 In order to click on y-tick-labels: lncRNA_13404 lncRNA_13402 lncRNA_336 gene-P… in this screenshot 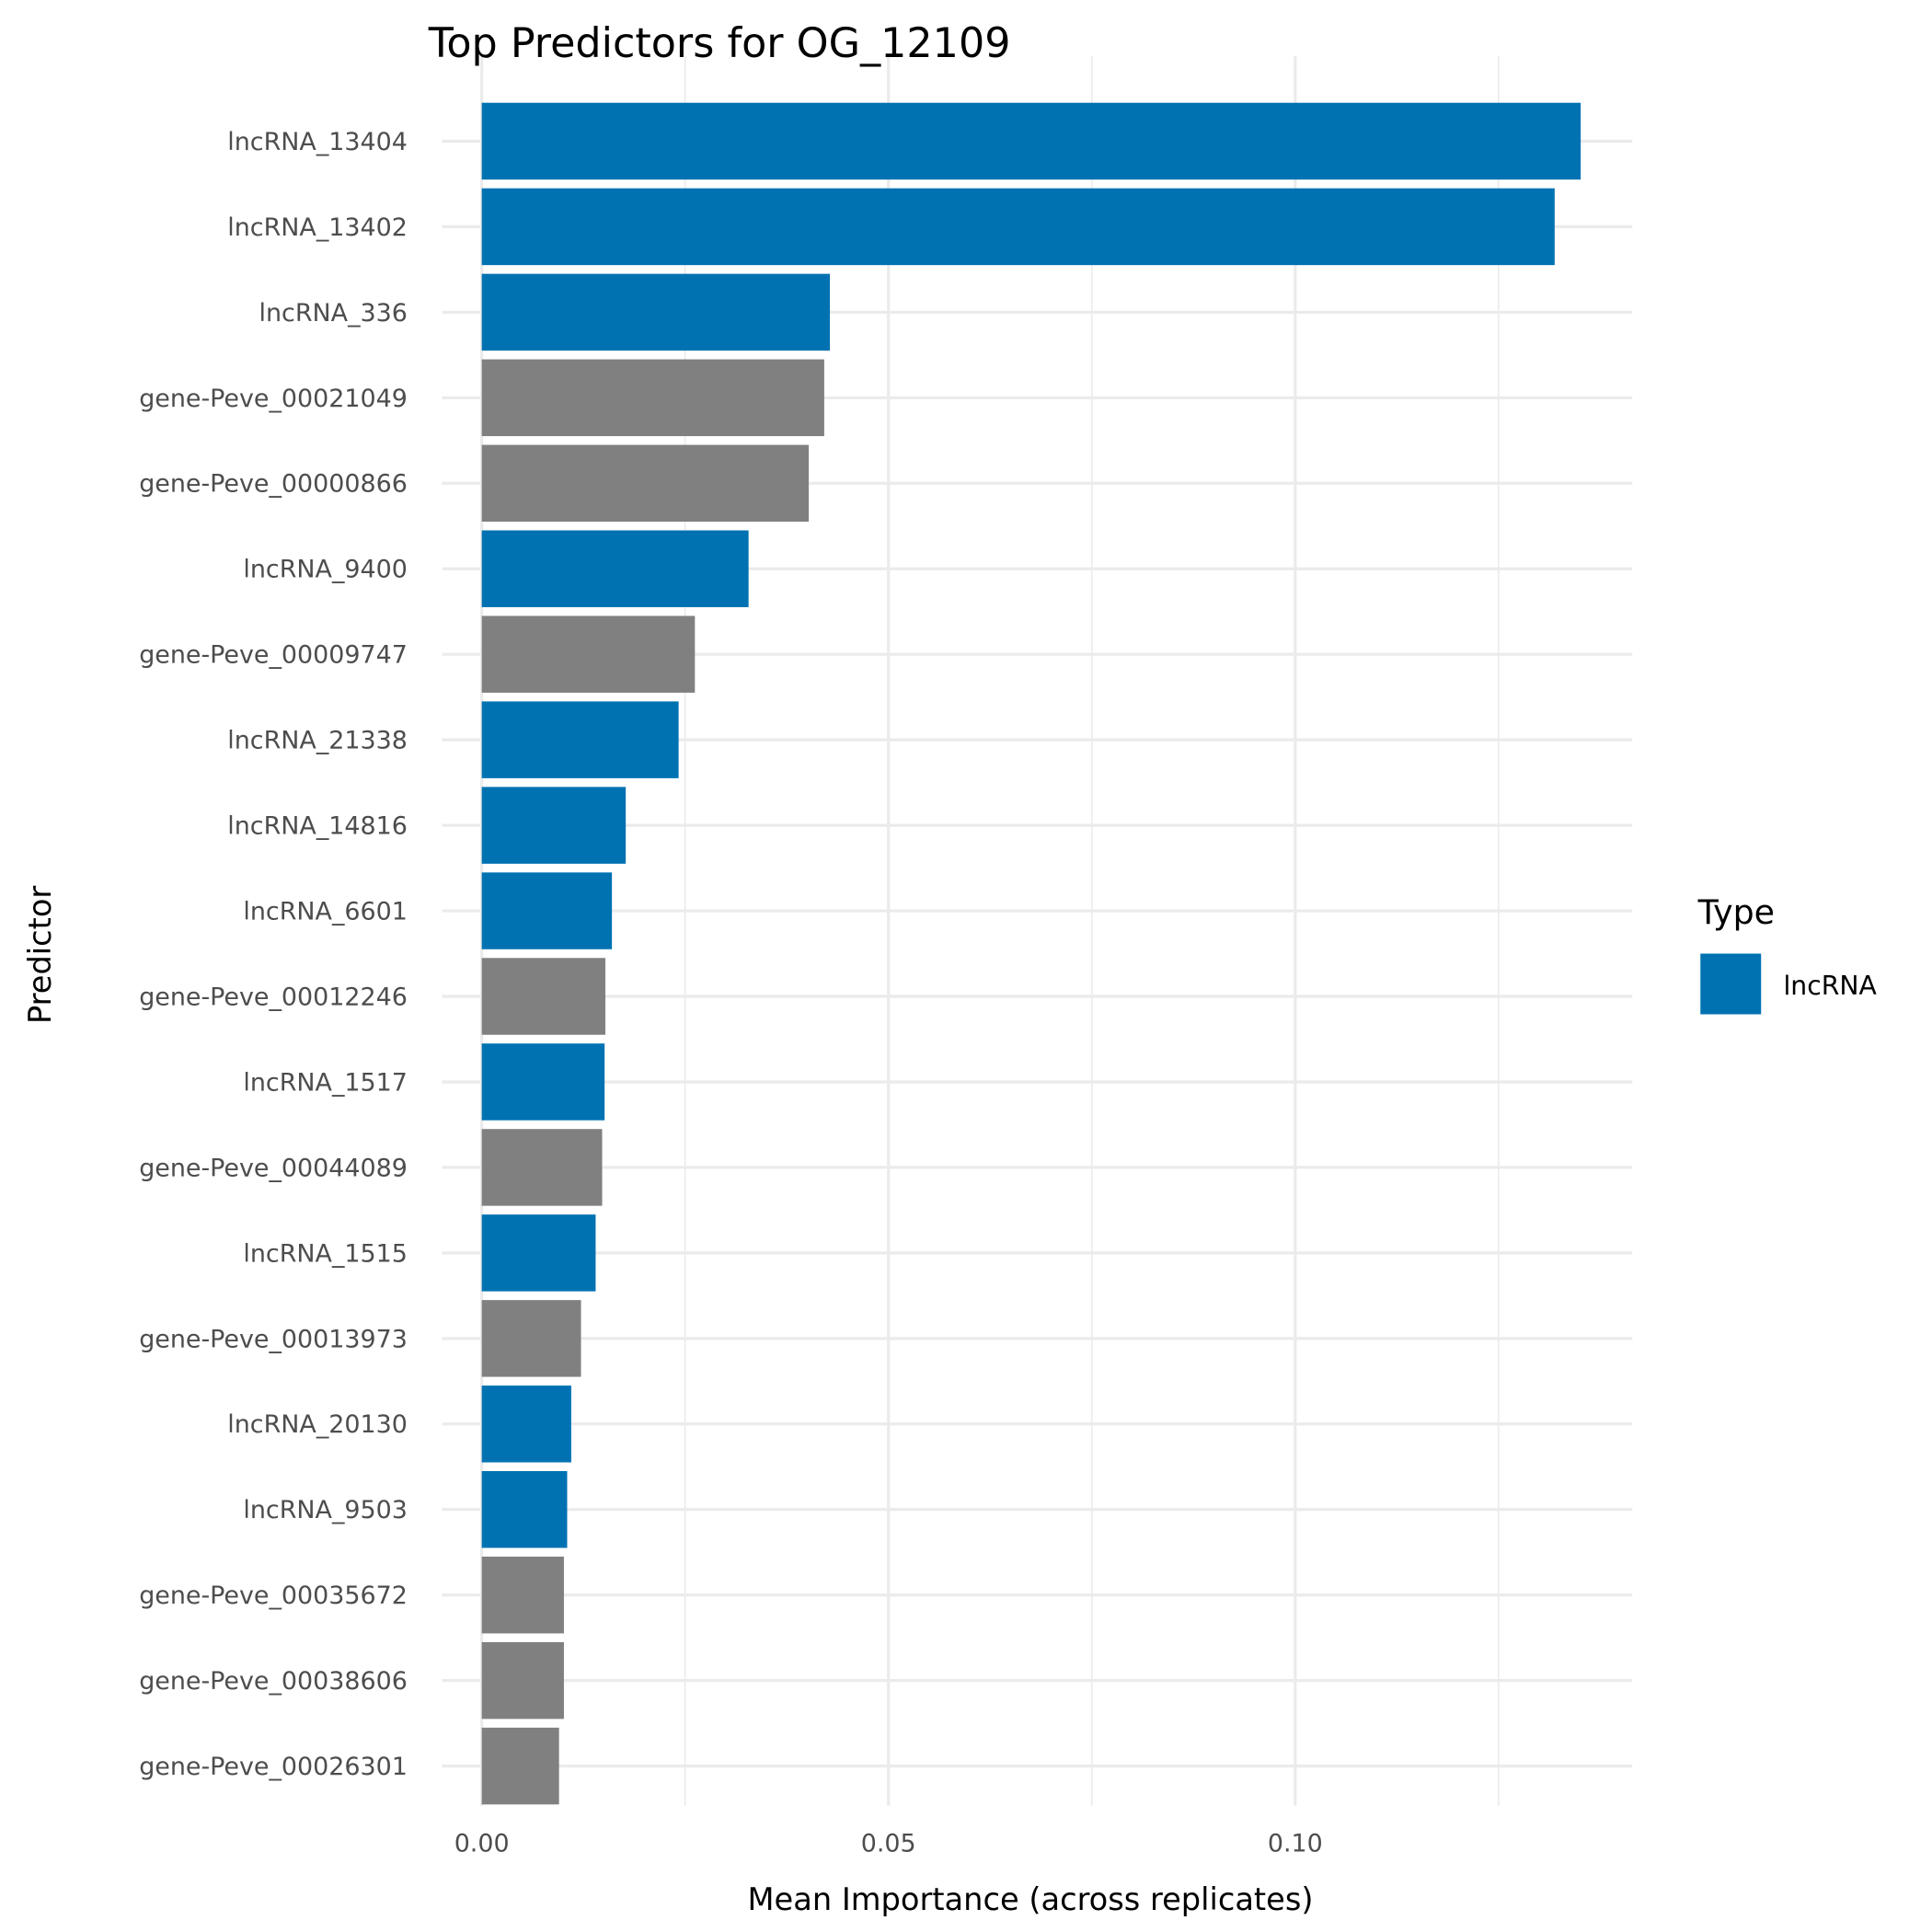, I will do `click(273, 954)`.